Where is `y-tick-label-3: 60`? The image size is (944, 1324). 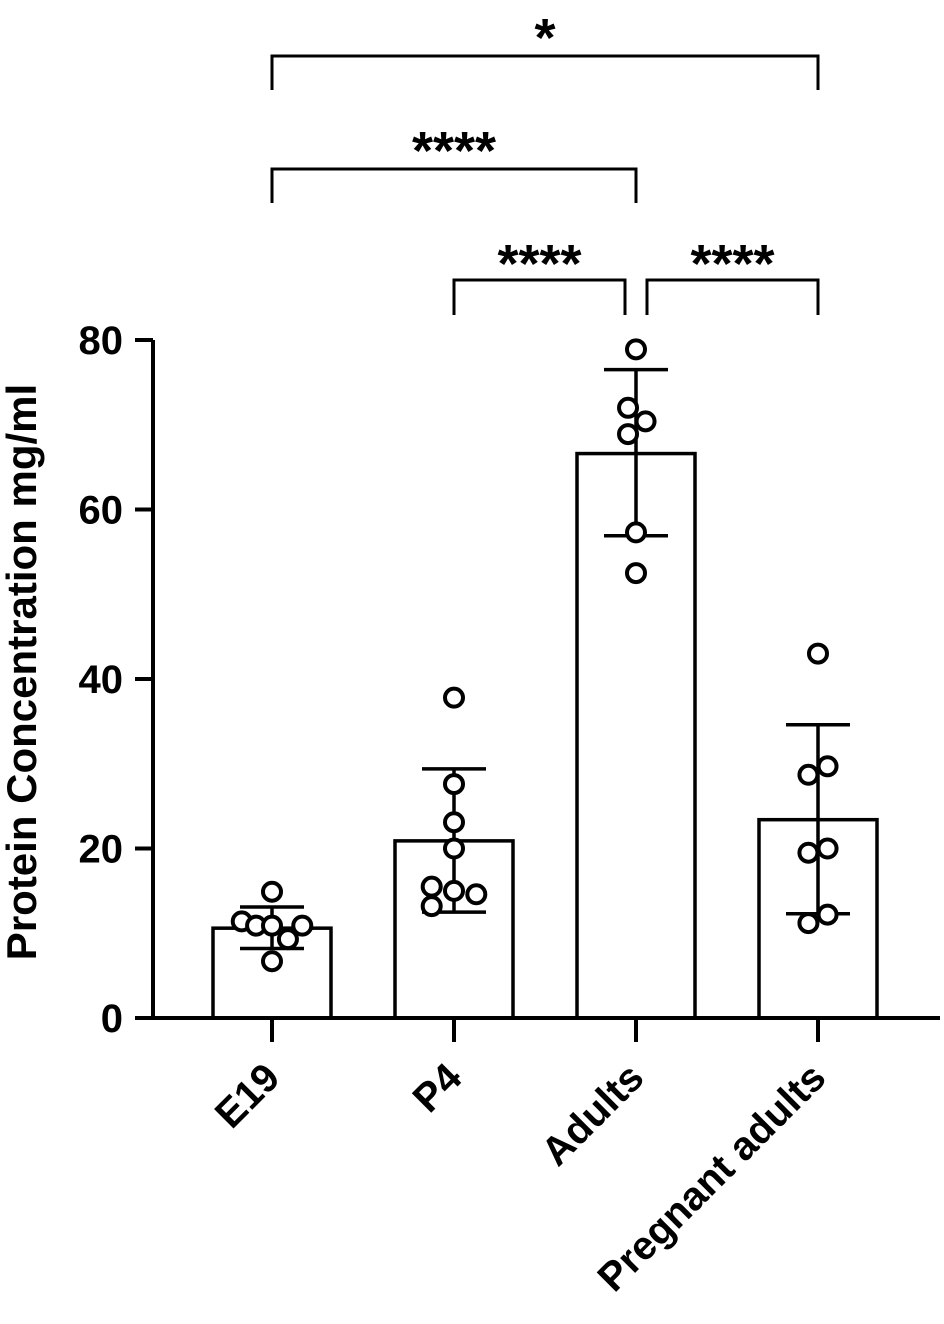 y-tick-label-3: 60 is located at coordinates (101, 511).